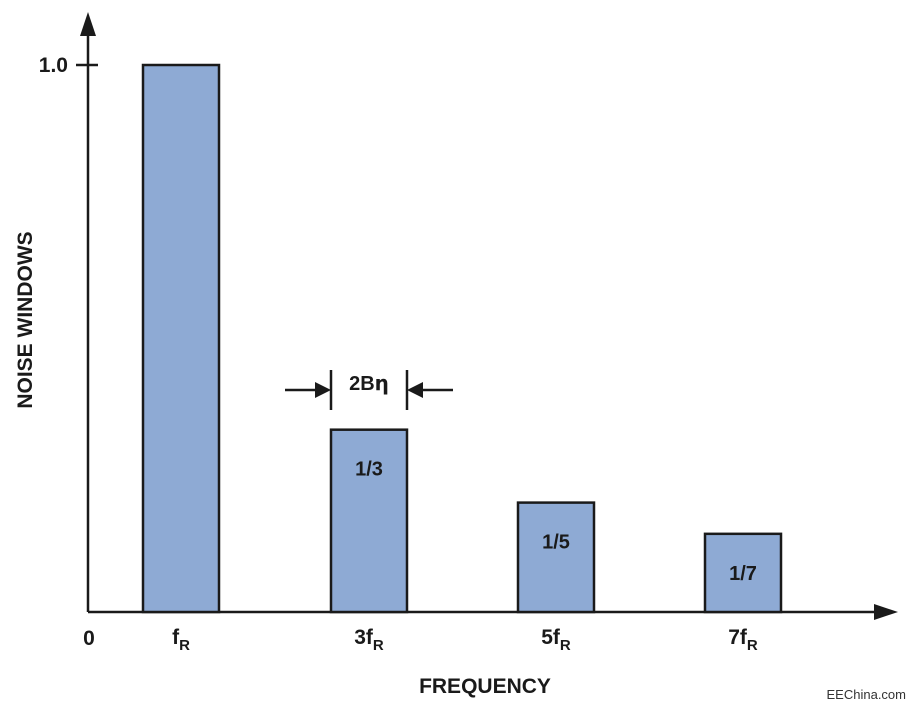  What do you see at coordinates (369, 640) in the screenshot?
I see `x-tick-label-2: 3fR` at bounding box center [369, 640].